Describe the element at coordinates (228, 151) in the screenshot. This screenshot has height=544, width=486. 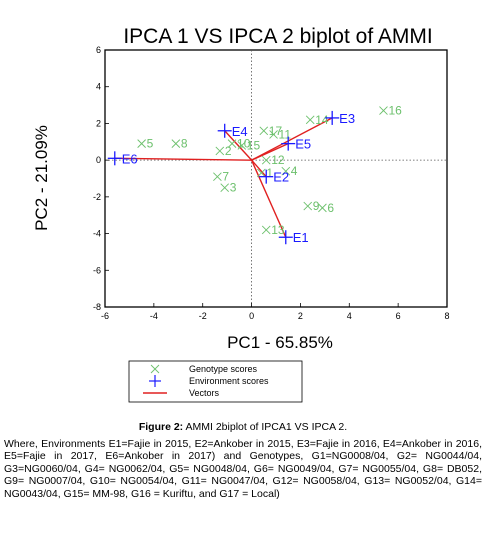
I see `genotype-label-2: 2` at that location.